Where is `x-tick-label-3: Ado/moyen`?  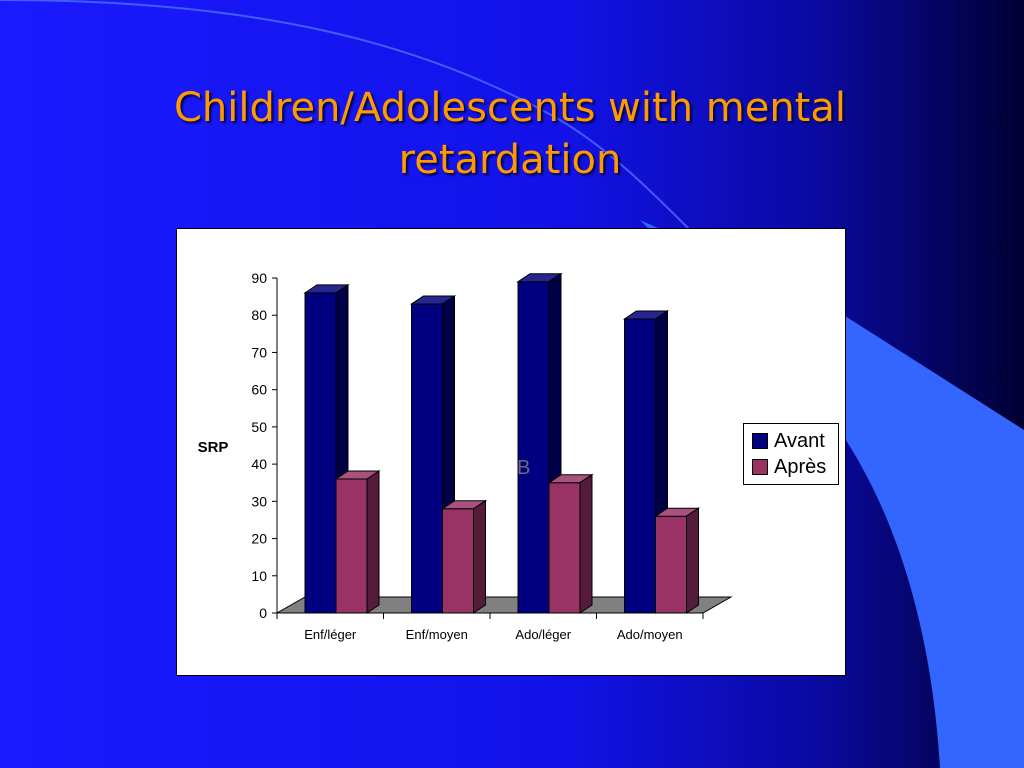
x-tick-label-3: Ado/moyen is located at coordinates (650, 634).